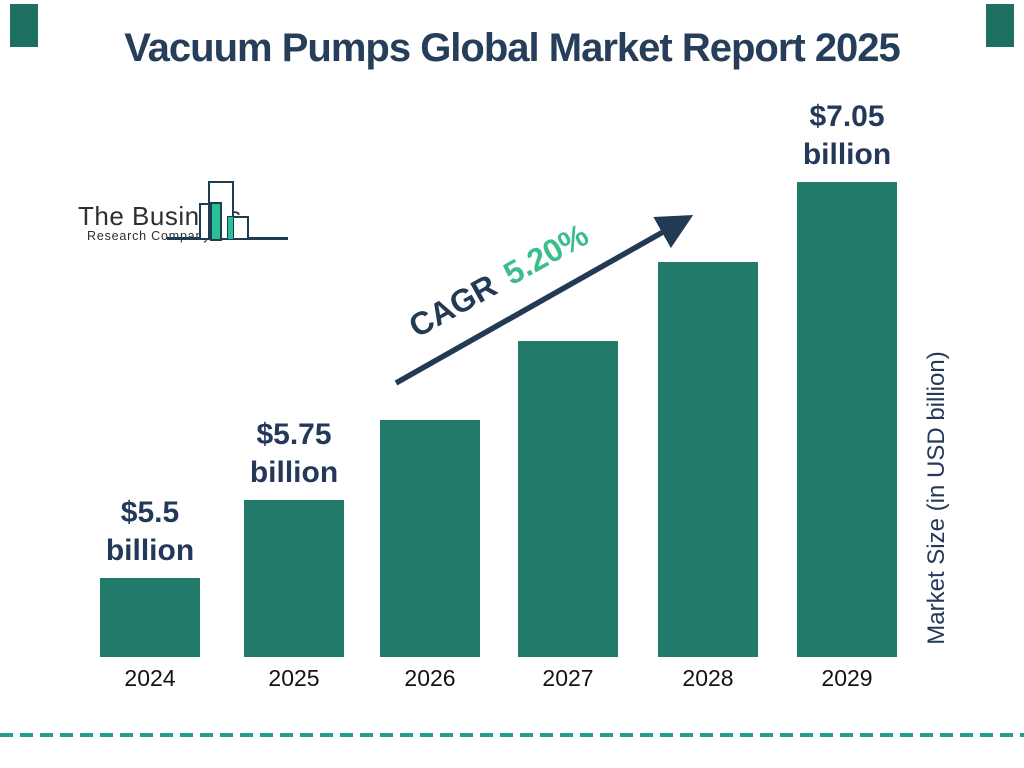  Describe the element at coordinates (936, 498) in the screenshot. I see `y-axis-label: Market Size (in USD billion)` at that location.